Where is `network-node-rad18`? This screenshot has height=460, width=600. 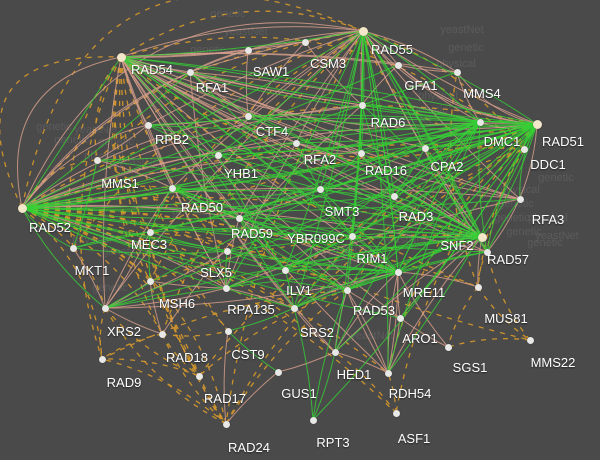
network-node-rad18 is located at coordinates (162, 334).